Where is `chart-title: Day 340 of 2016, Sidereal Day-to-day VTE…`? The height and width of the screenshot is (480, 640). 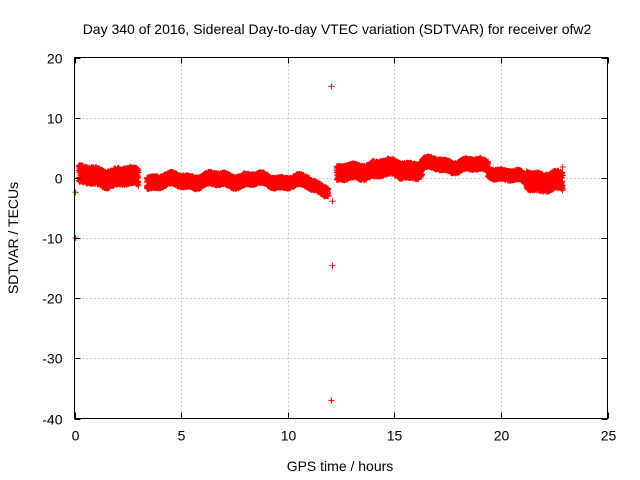 chart-title: Day 340 of 2016, Sidereal Day-to-day VTE… is located at coordinates (337, 29).